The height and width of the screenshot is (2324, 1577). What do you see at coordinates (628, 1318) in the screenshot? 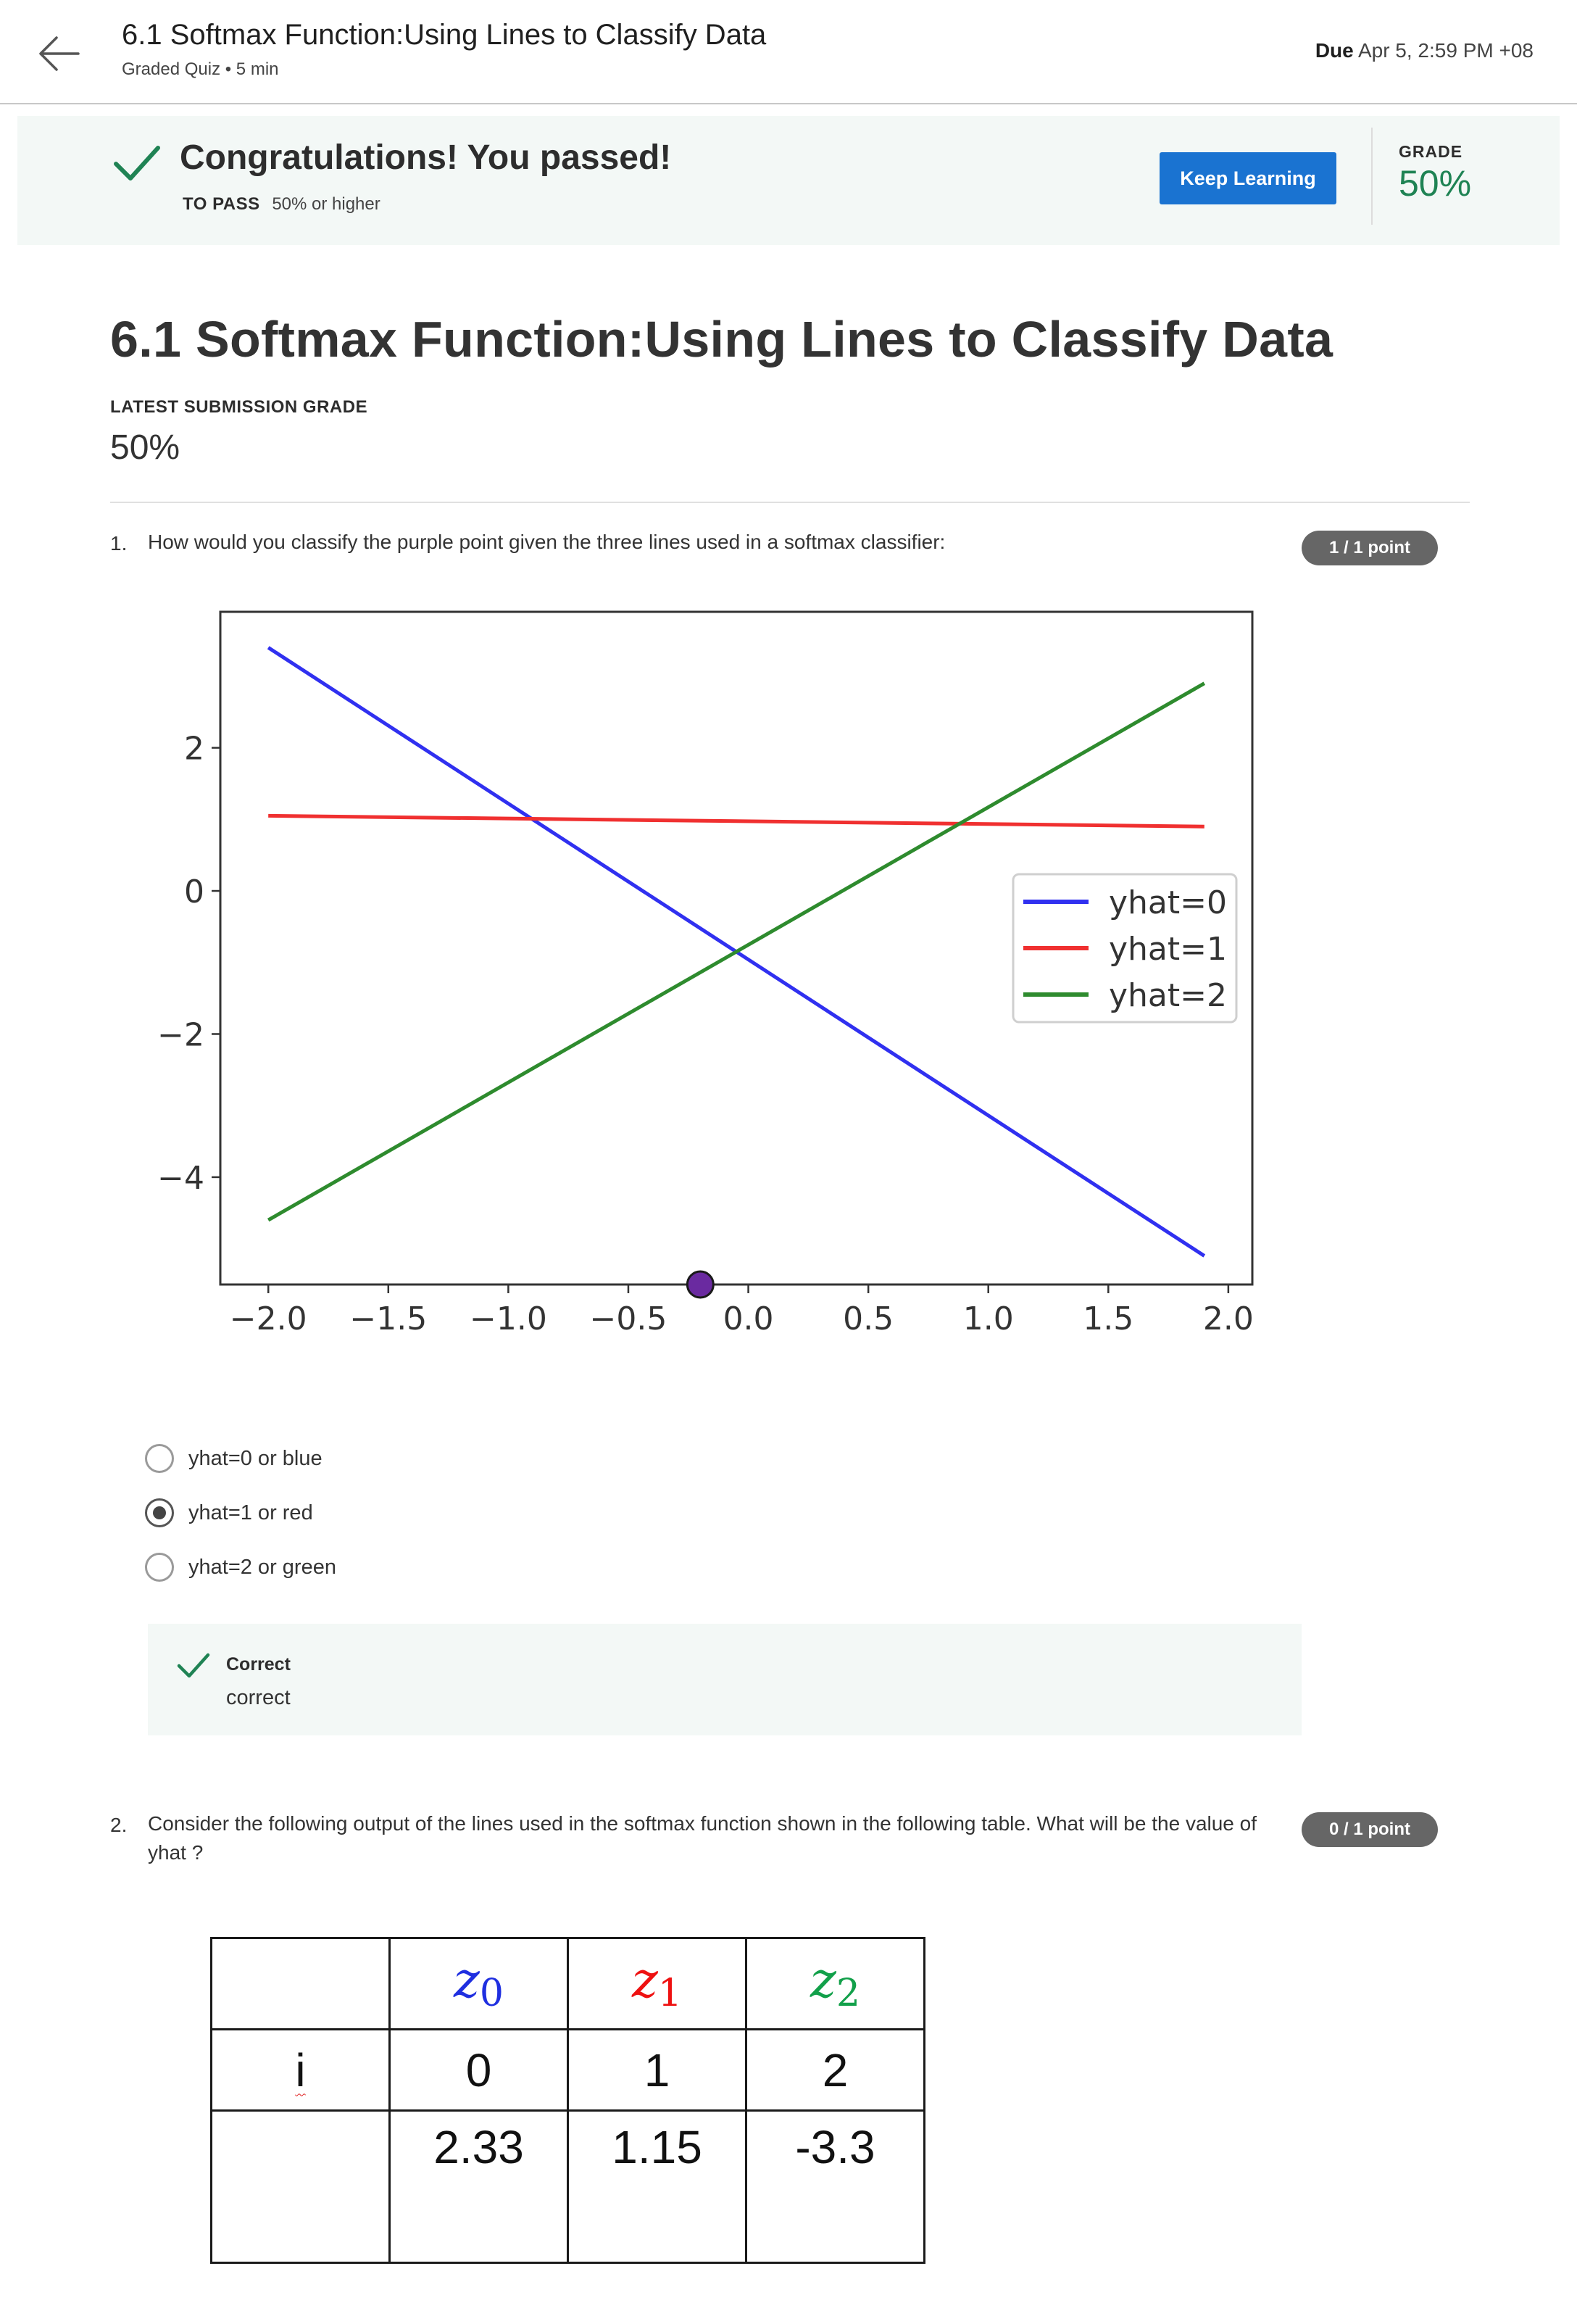
I see `x-tick-label: −0.5` at bounding box center [628, 1318].